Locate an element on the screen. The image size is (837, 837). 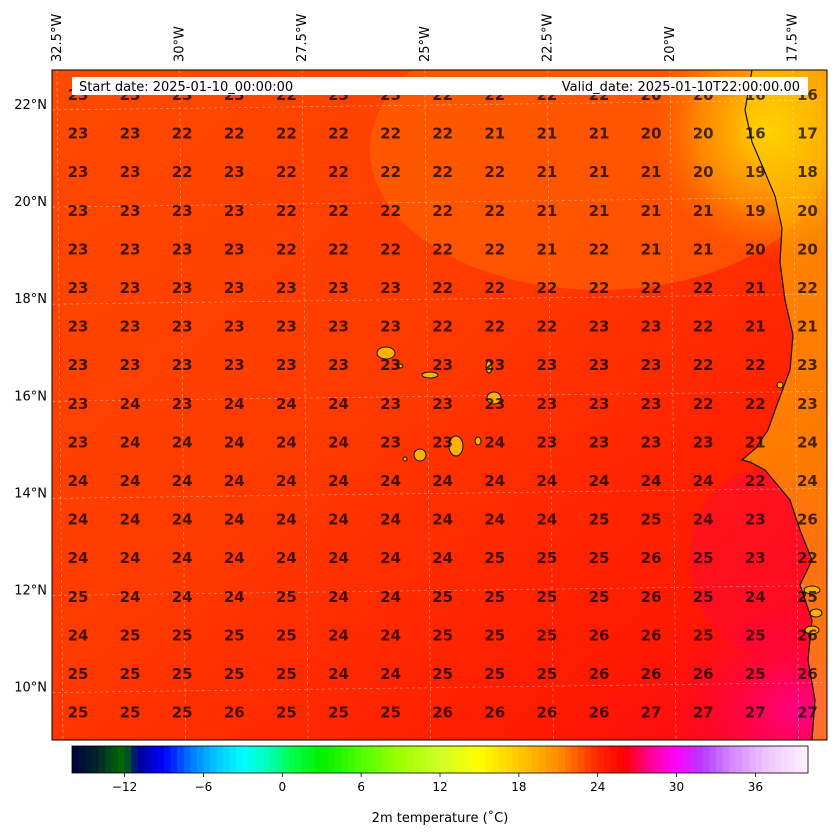
bijagos-island is located at coordinates (816, 613).